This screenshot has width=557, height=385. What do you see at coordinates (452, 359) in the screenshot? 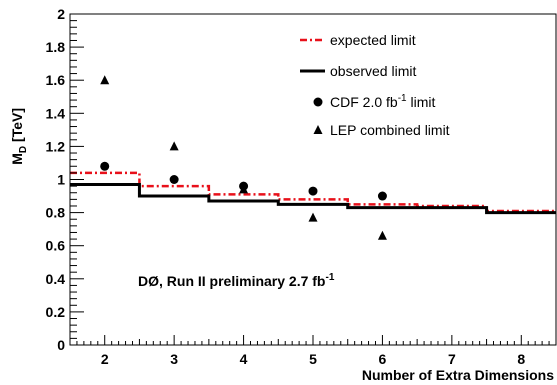
I see `x-tick-label: 7` at bounding box center [452, 359].